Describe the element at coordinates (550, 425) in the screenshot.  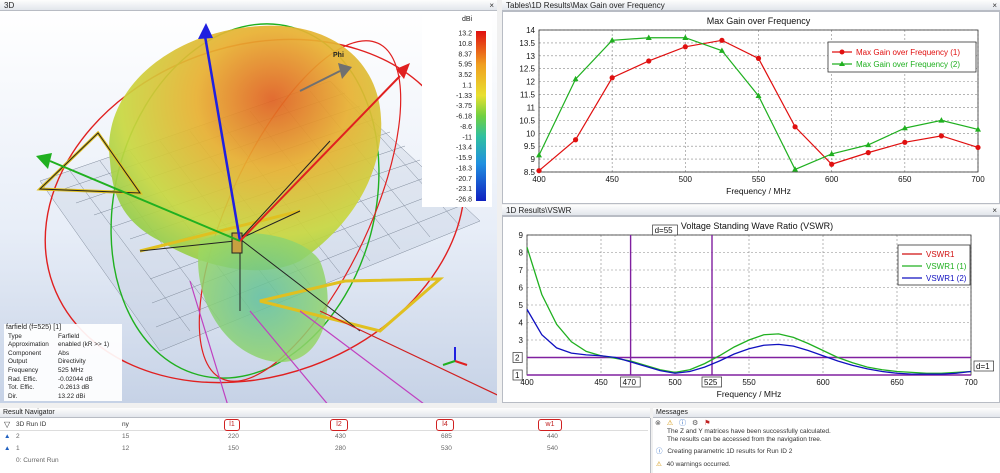
I see `param-tag-w1: w1` at that location.